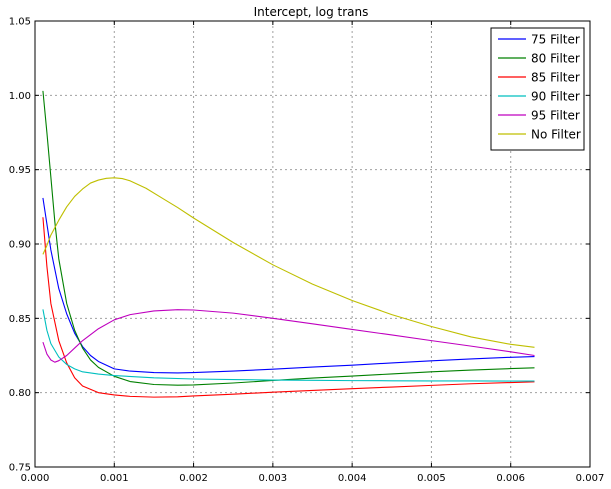 Image resolution: width=611 pixels, height=489 pixels. What do you see at coordinates (555, 59) in the screenshot?
I see `legend-label: 80 Filter` at bounding box center [555, 59].